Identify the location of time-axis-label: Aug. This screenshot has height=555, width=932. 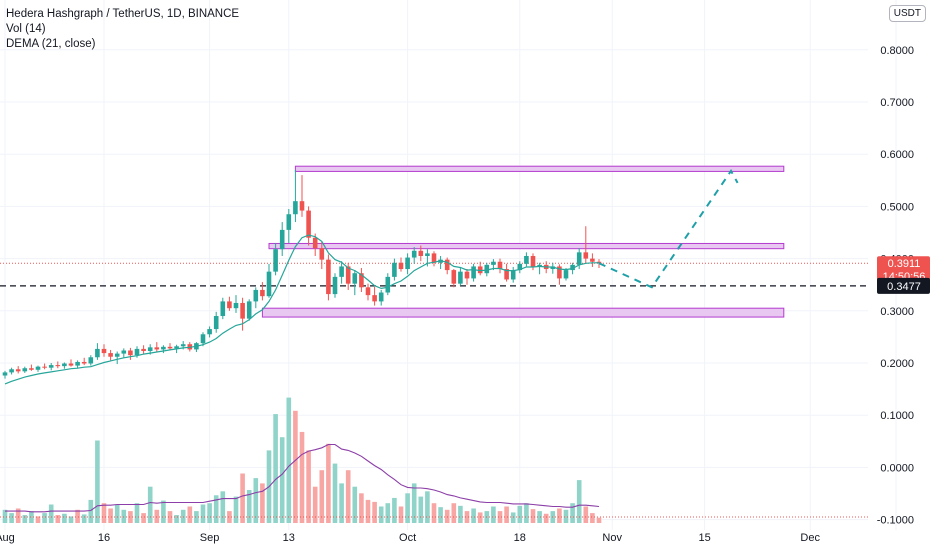
(7, 538).